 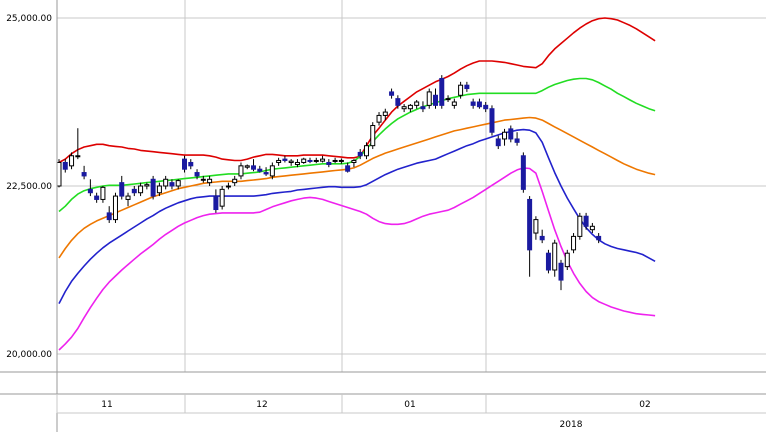 What do you see at coordinates (29, 355) in the screenshot?
I see `y-tick-label: 20,000.00` at bounding box center [29, 355].